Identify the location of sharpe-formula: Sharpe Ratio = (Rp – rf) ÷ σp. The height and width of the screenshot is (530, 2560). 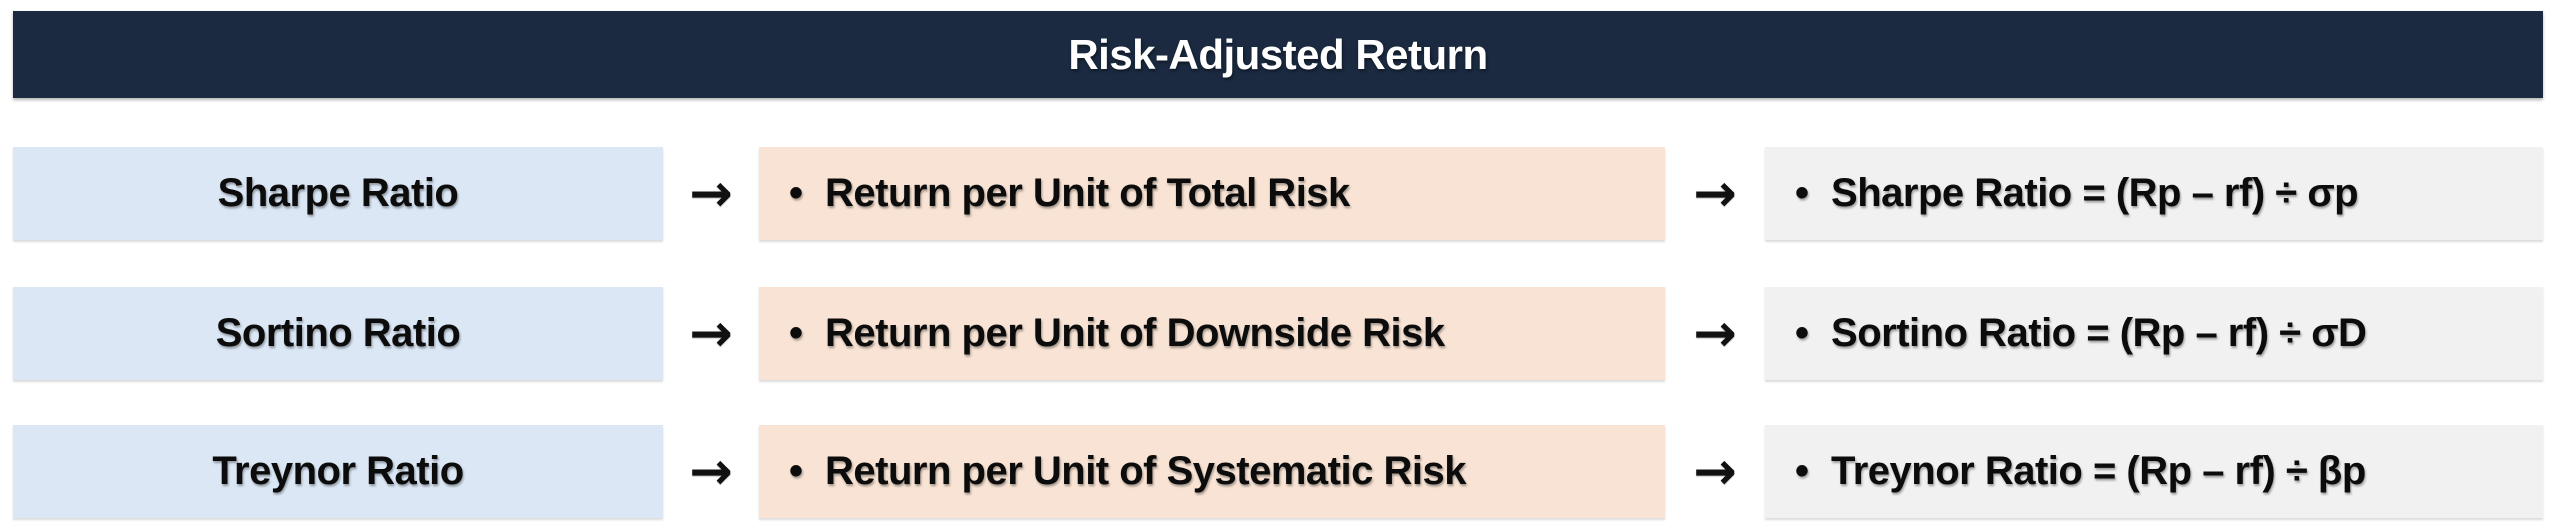
(2095, 193).